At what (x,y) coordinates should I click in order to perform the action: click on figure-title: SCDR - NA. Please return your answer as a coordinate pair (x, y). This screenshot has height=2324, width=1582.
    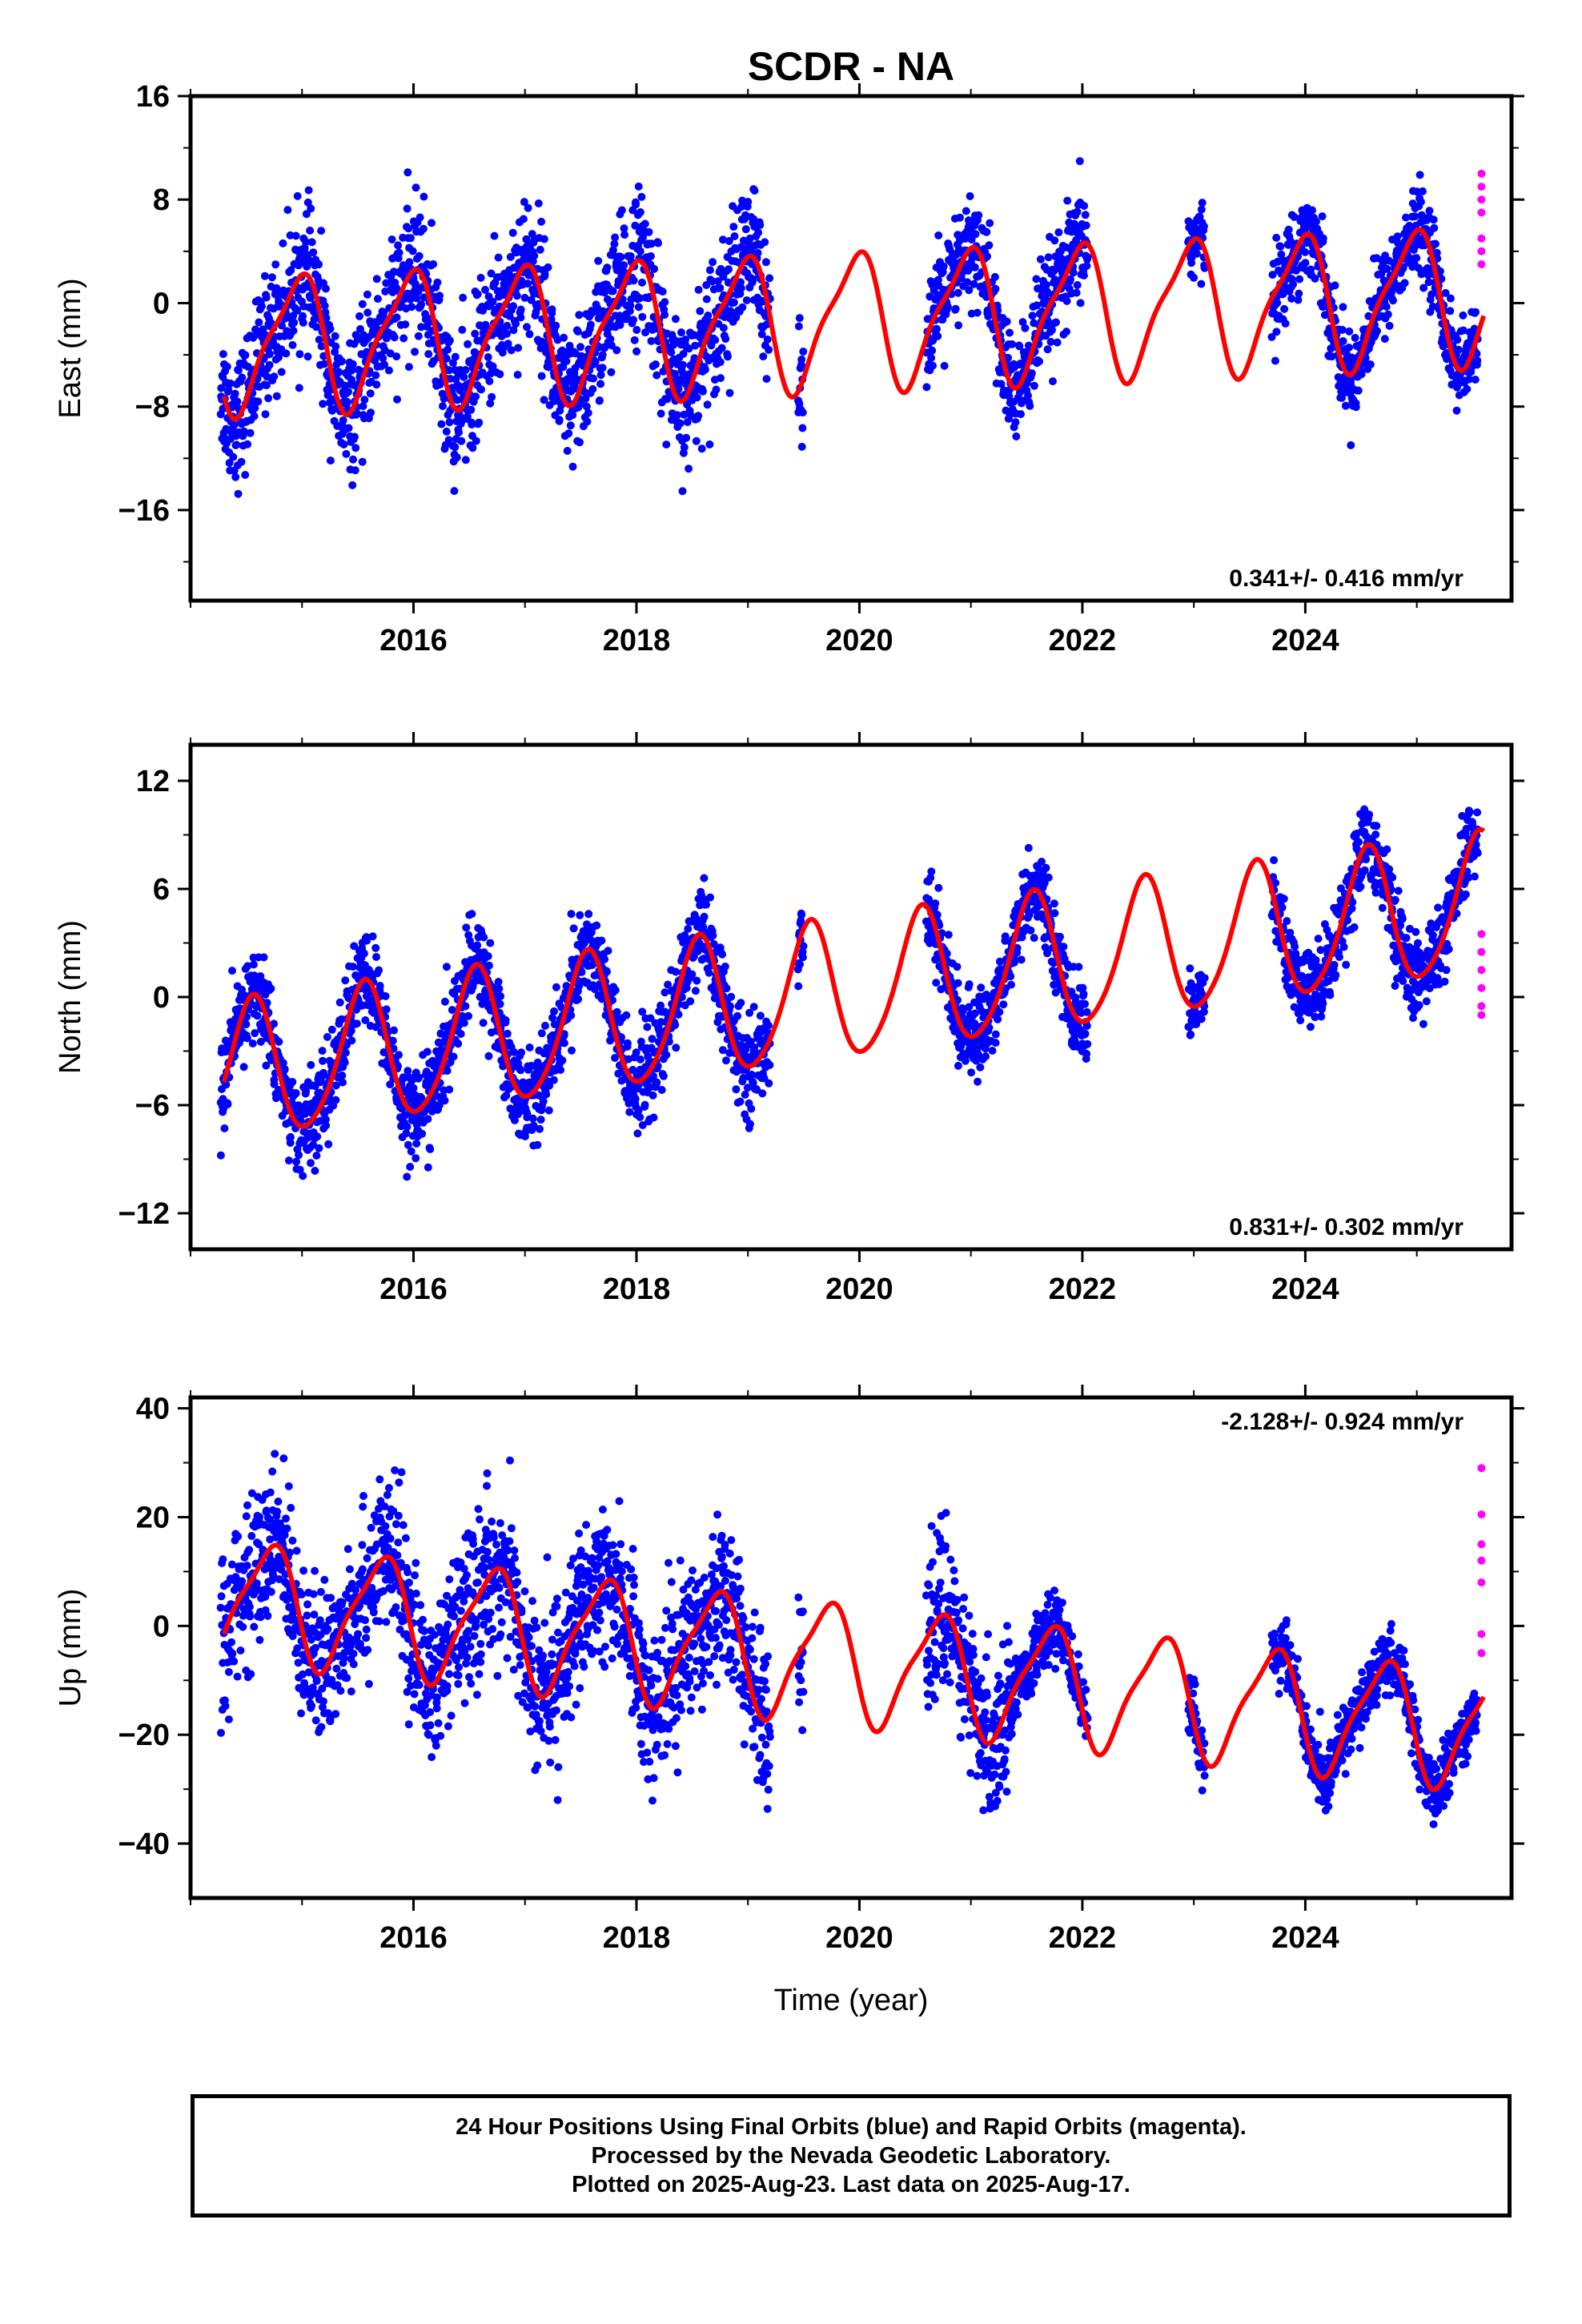
    Looking at the image, I should click on (851, 66).